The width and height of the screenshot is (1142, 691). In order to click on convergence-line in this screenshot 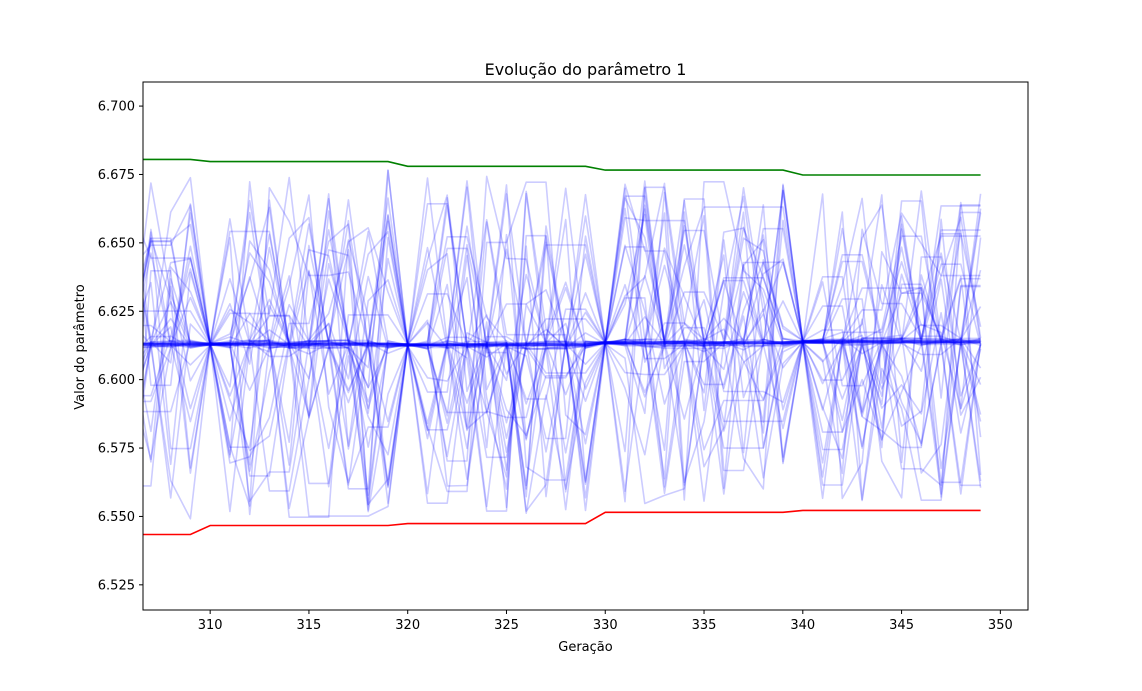, I will do `click(562, 343)`.